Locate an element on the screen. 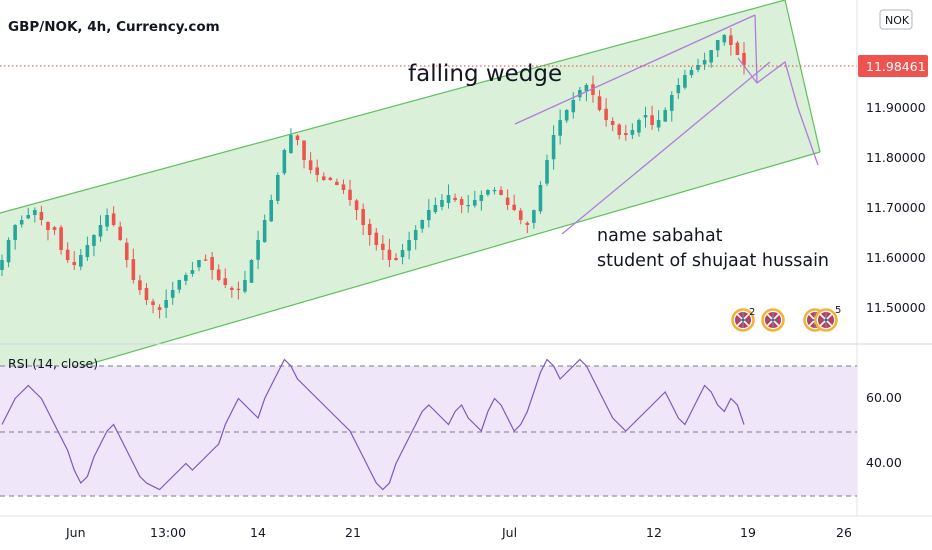 This screenshot has width=932, height=550. wedge-lower-line is located at coordinates (666, 148).